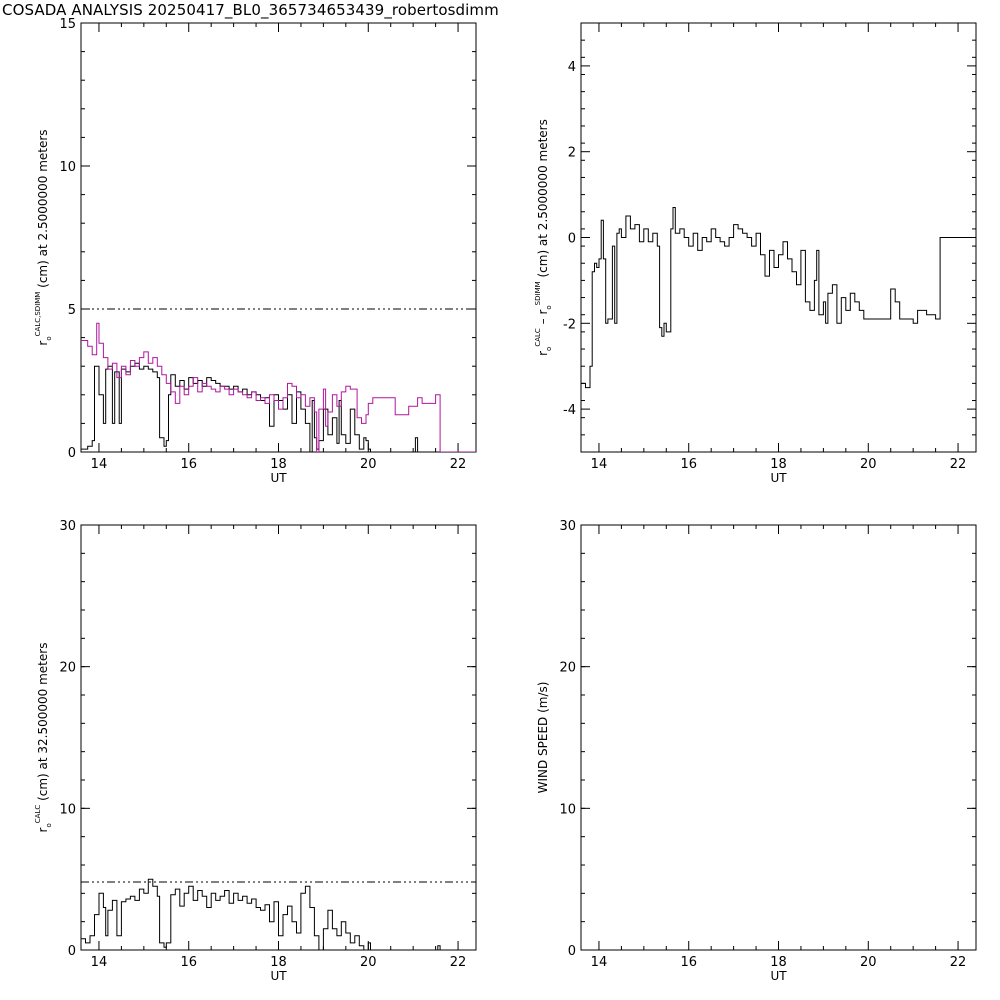 The image size is (1000, 1000). Describe the element at coordinates (569, 410) in the screenshot. I see `y-tick-label: -4` at that location.